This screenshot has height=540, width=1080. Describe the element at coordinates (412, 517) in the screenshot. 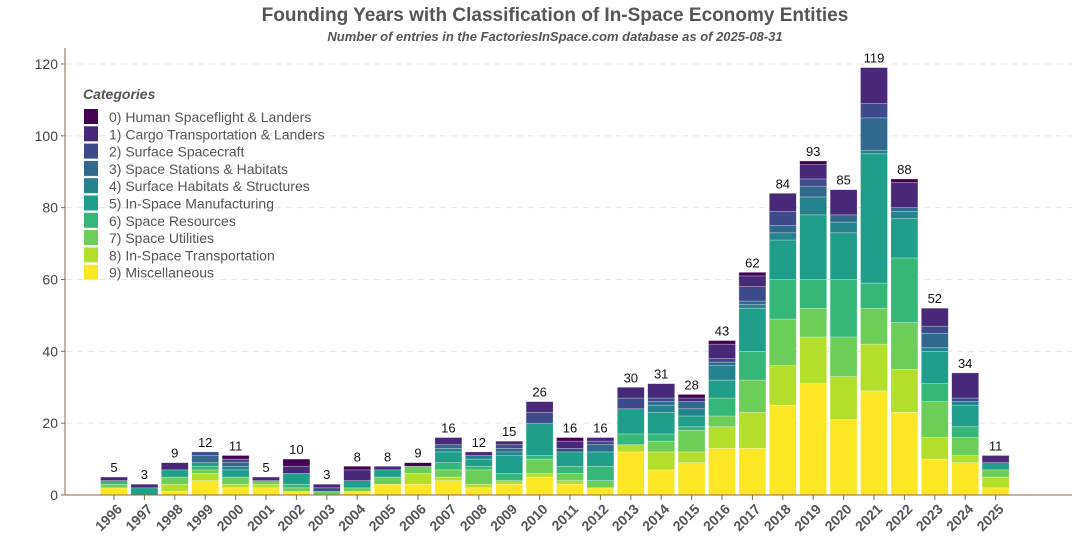

I see `x-tick-label: 2006` at that location.